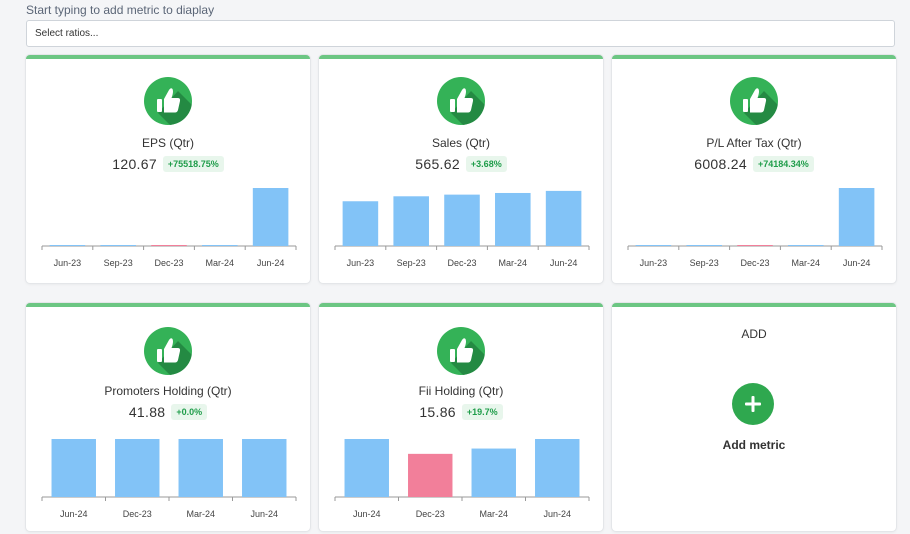  What do you see at coordinates (783, 164) in the screenshot?
I see `metric-change-badge: +74184.34%` at bounding box center [783, 164].